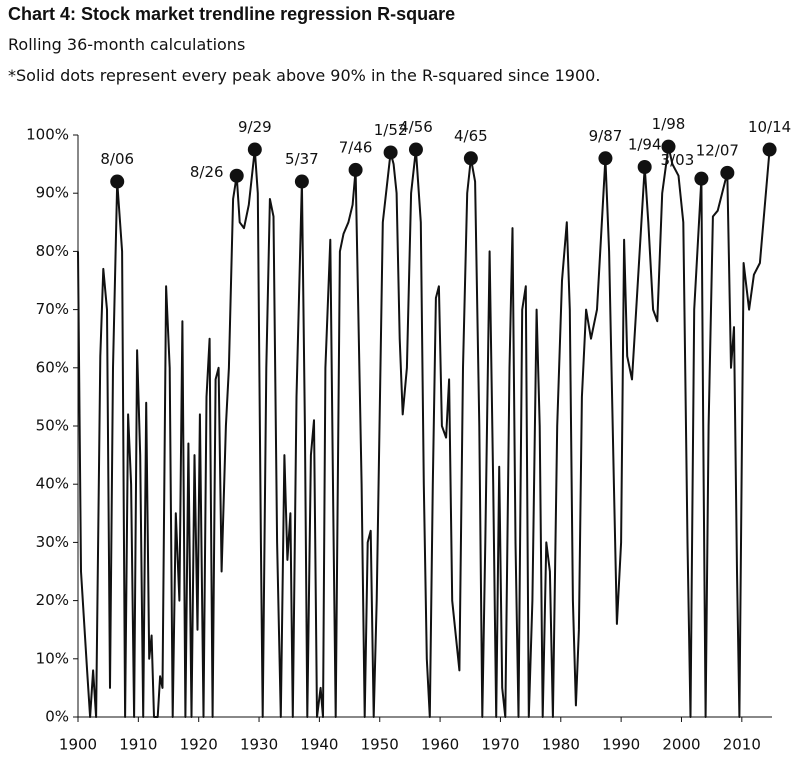 The height and width of the screenshot is (761, 812). I want to click on x-tick-label: 1900, so click(78, 745).